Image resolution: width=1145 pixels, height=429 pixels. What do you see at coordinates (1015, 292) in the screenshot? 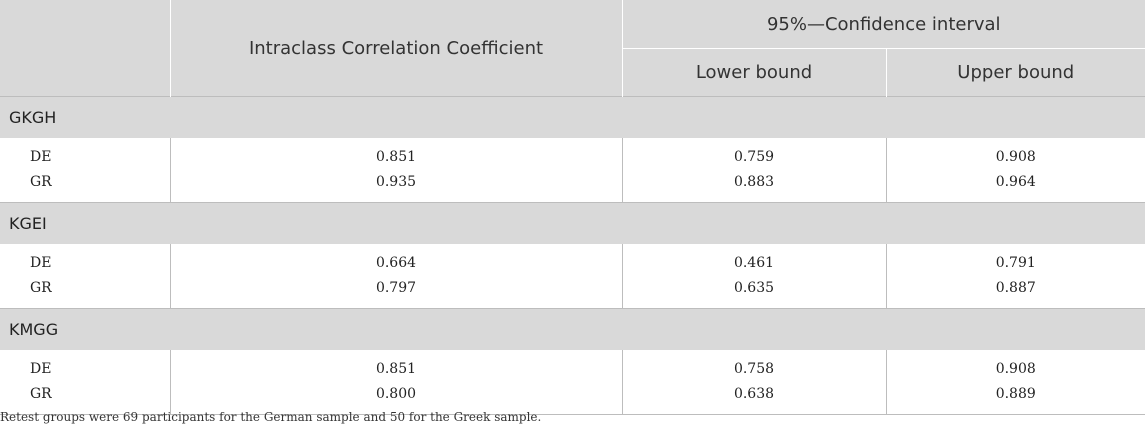
I see `upper-bound-value: 0.887` at bounding box center [1015, 292].